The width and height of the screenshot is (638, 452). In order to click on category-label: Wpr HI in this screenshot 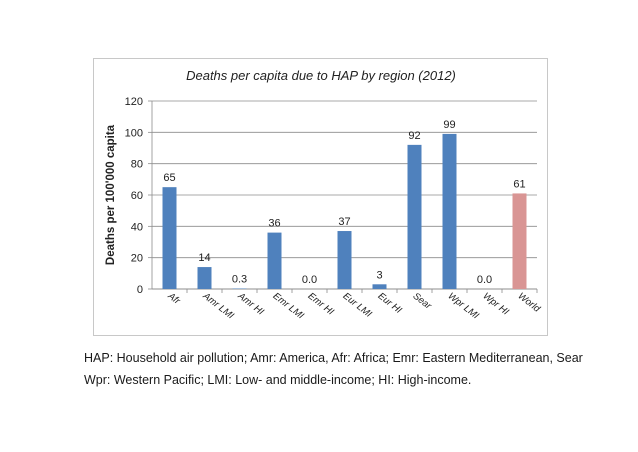, I will do `click(496, 304)`.